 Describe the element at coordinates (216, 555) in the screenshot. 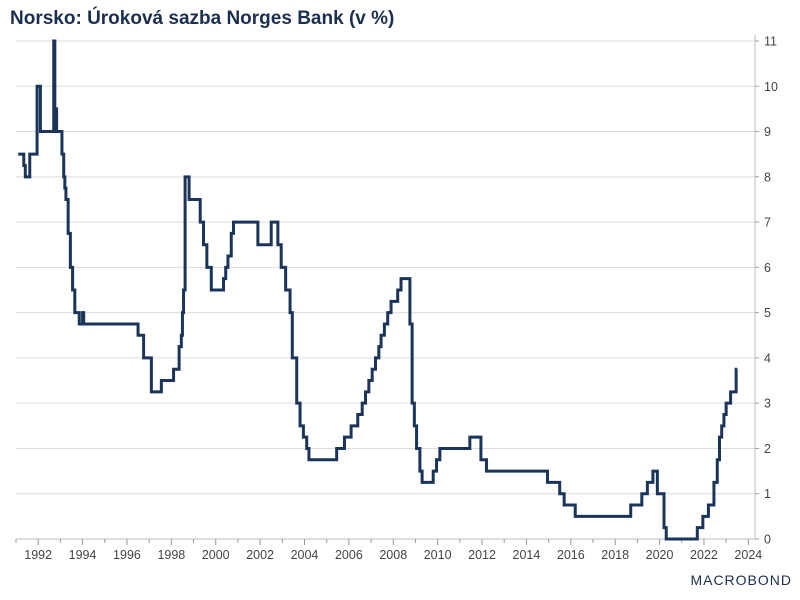

I see `x-tick-label: 2000` at that location.